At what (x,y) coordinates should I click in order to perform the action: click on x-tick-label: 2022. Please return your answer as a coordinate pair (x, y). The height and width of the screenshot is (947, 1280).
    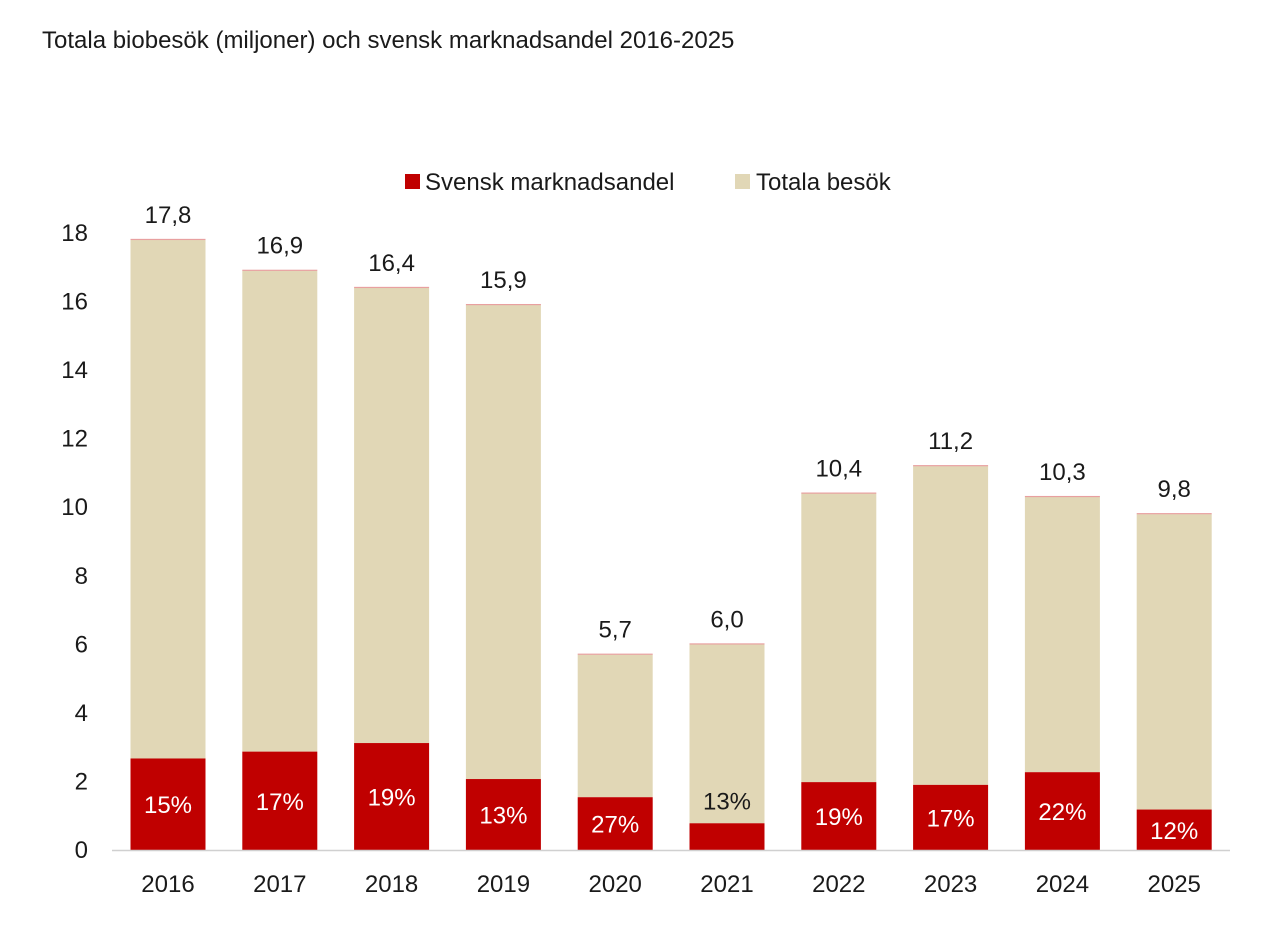
    Looking at the image, I should click on (838, 884).